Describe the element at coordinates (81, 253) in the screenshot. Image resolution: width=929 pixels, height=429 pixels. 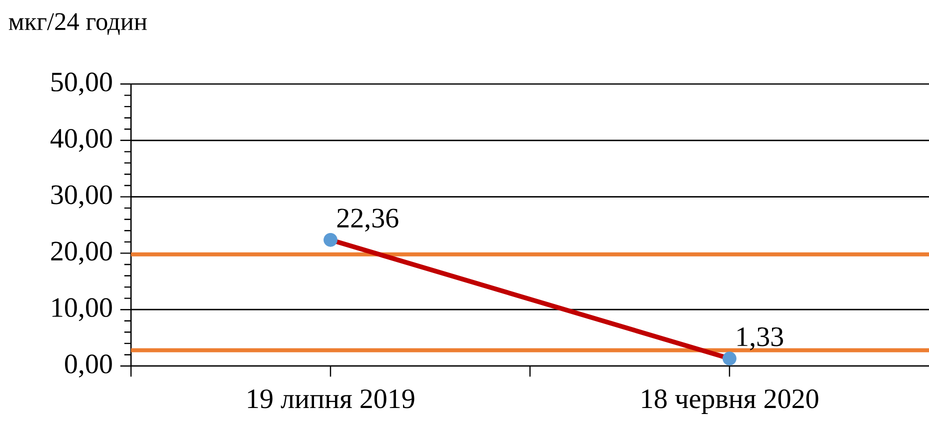
I see `y-tick-label: 20,00` at that location.